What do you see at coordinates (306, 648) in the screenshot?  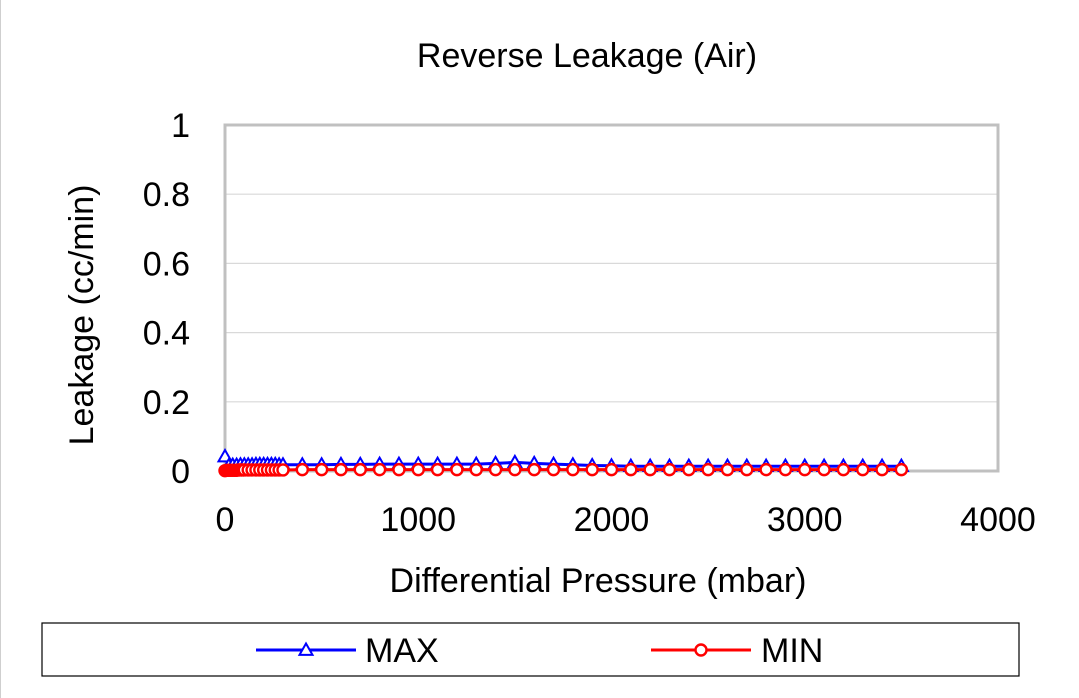 I see `legend-marker-max` at bounding box center [306, 648].